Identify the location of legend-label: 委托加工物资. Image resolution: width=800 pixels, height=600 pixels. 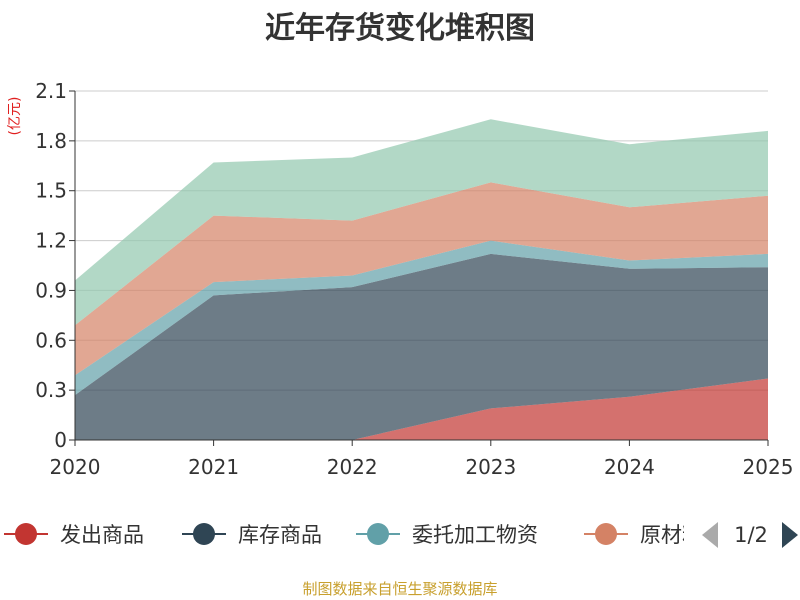
(475, 535).